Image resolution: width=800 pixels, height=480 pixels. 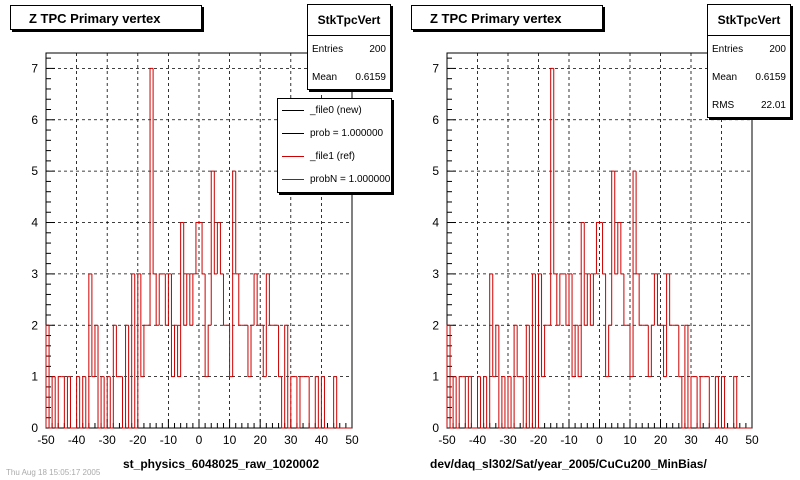 What do you see at coordinates (230, 440) in the screenshot?
I see `left-x-tick-label: 10` at bounding box center [230, 440].